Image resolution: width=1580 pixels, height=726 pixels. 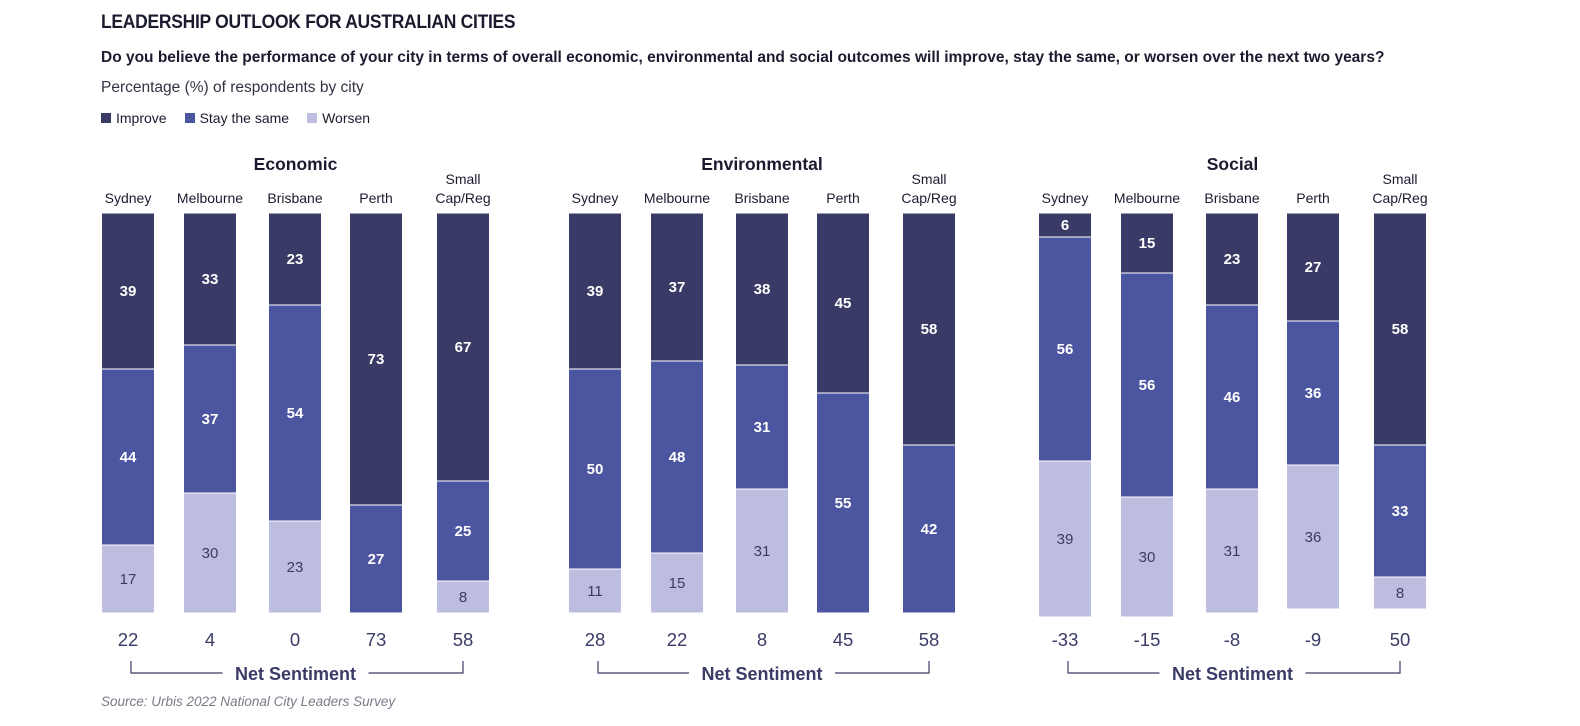 What do you see at coordinates (928, 179) in the screenshot?
I see `category-label-environmental-small-cap-reg-line1: Small` at bounding box center [928, 179].